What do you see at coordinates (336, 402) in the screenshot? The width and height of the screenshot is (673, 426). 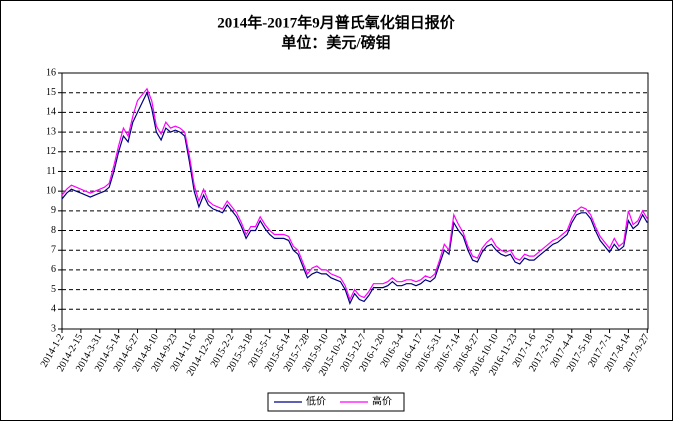 I see `legend` at bounding box center [336, 402].